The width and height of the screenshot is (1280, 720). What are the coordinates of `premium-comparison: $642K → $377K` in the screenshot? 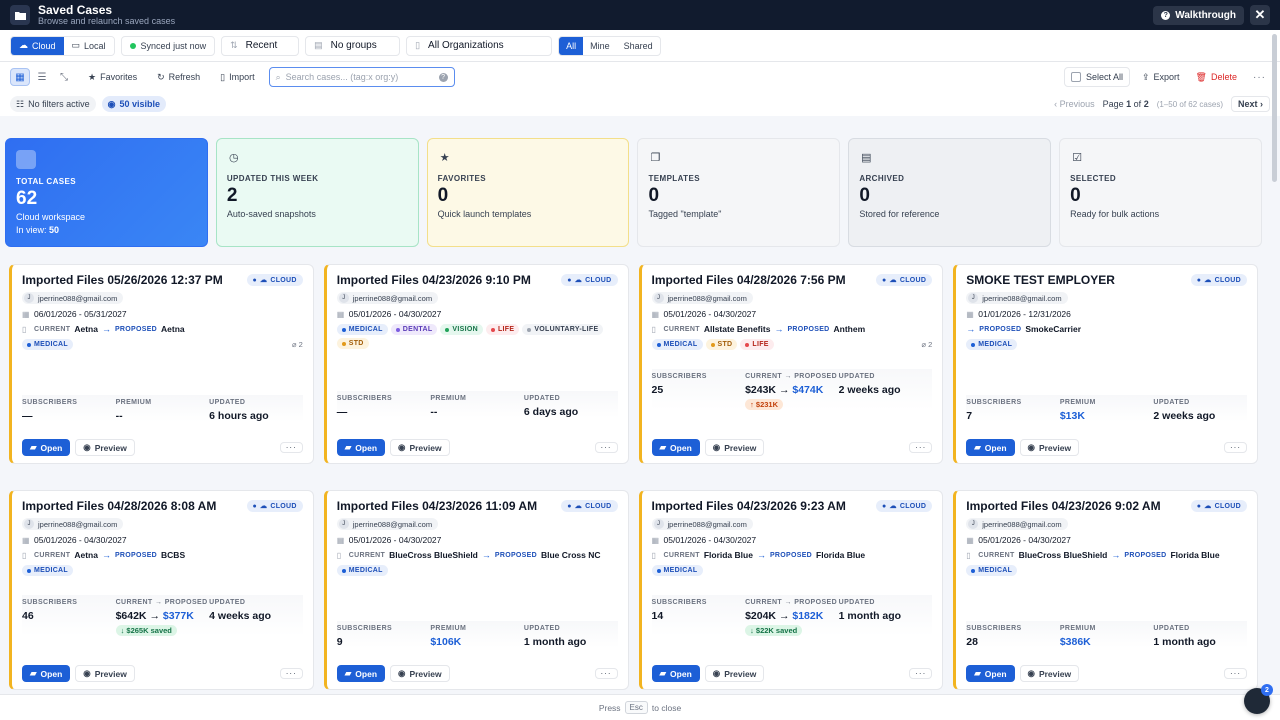 It's located at (154, 616).